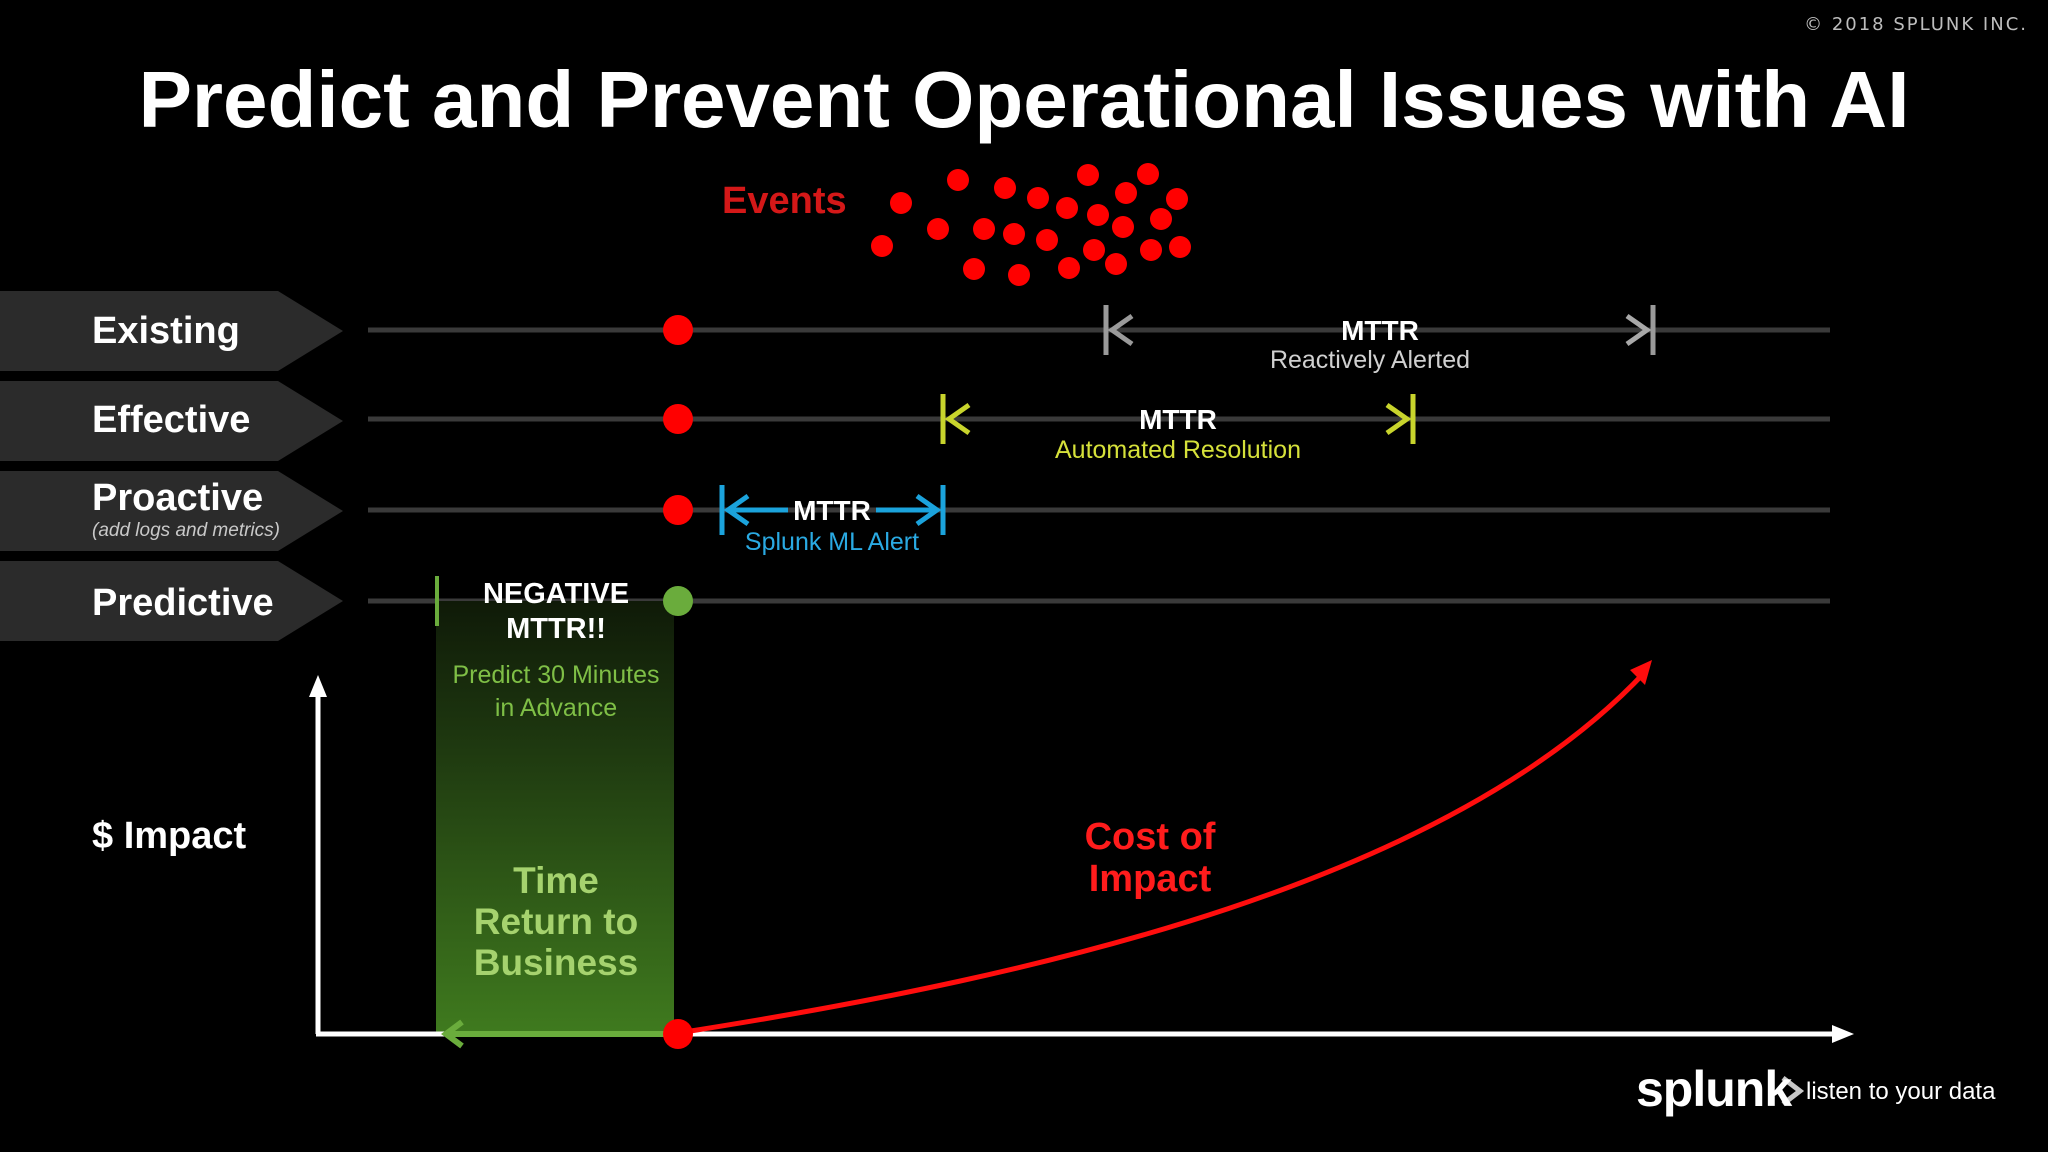 The width and height of the screenshot is (2048, 1152). I want to click on splunk-tagline: listen to your data, so click(1901, 1091).